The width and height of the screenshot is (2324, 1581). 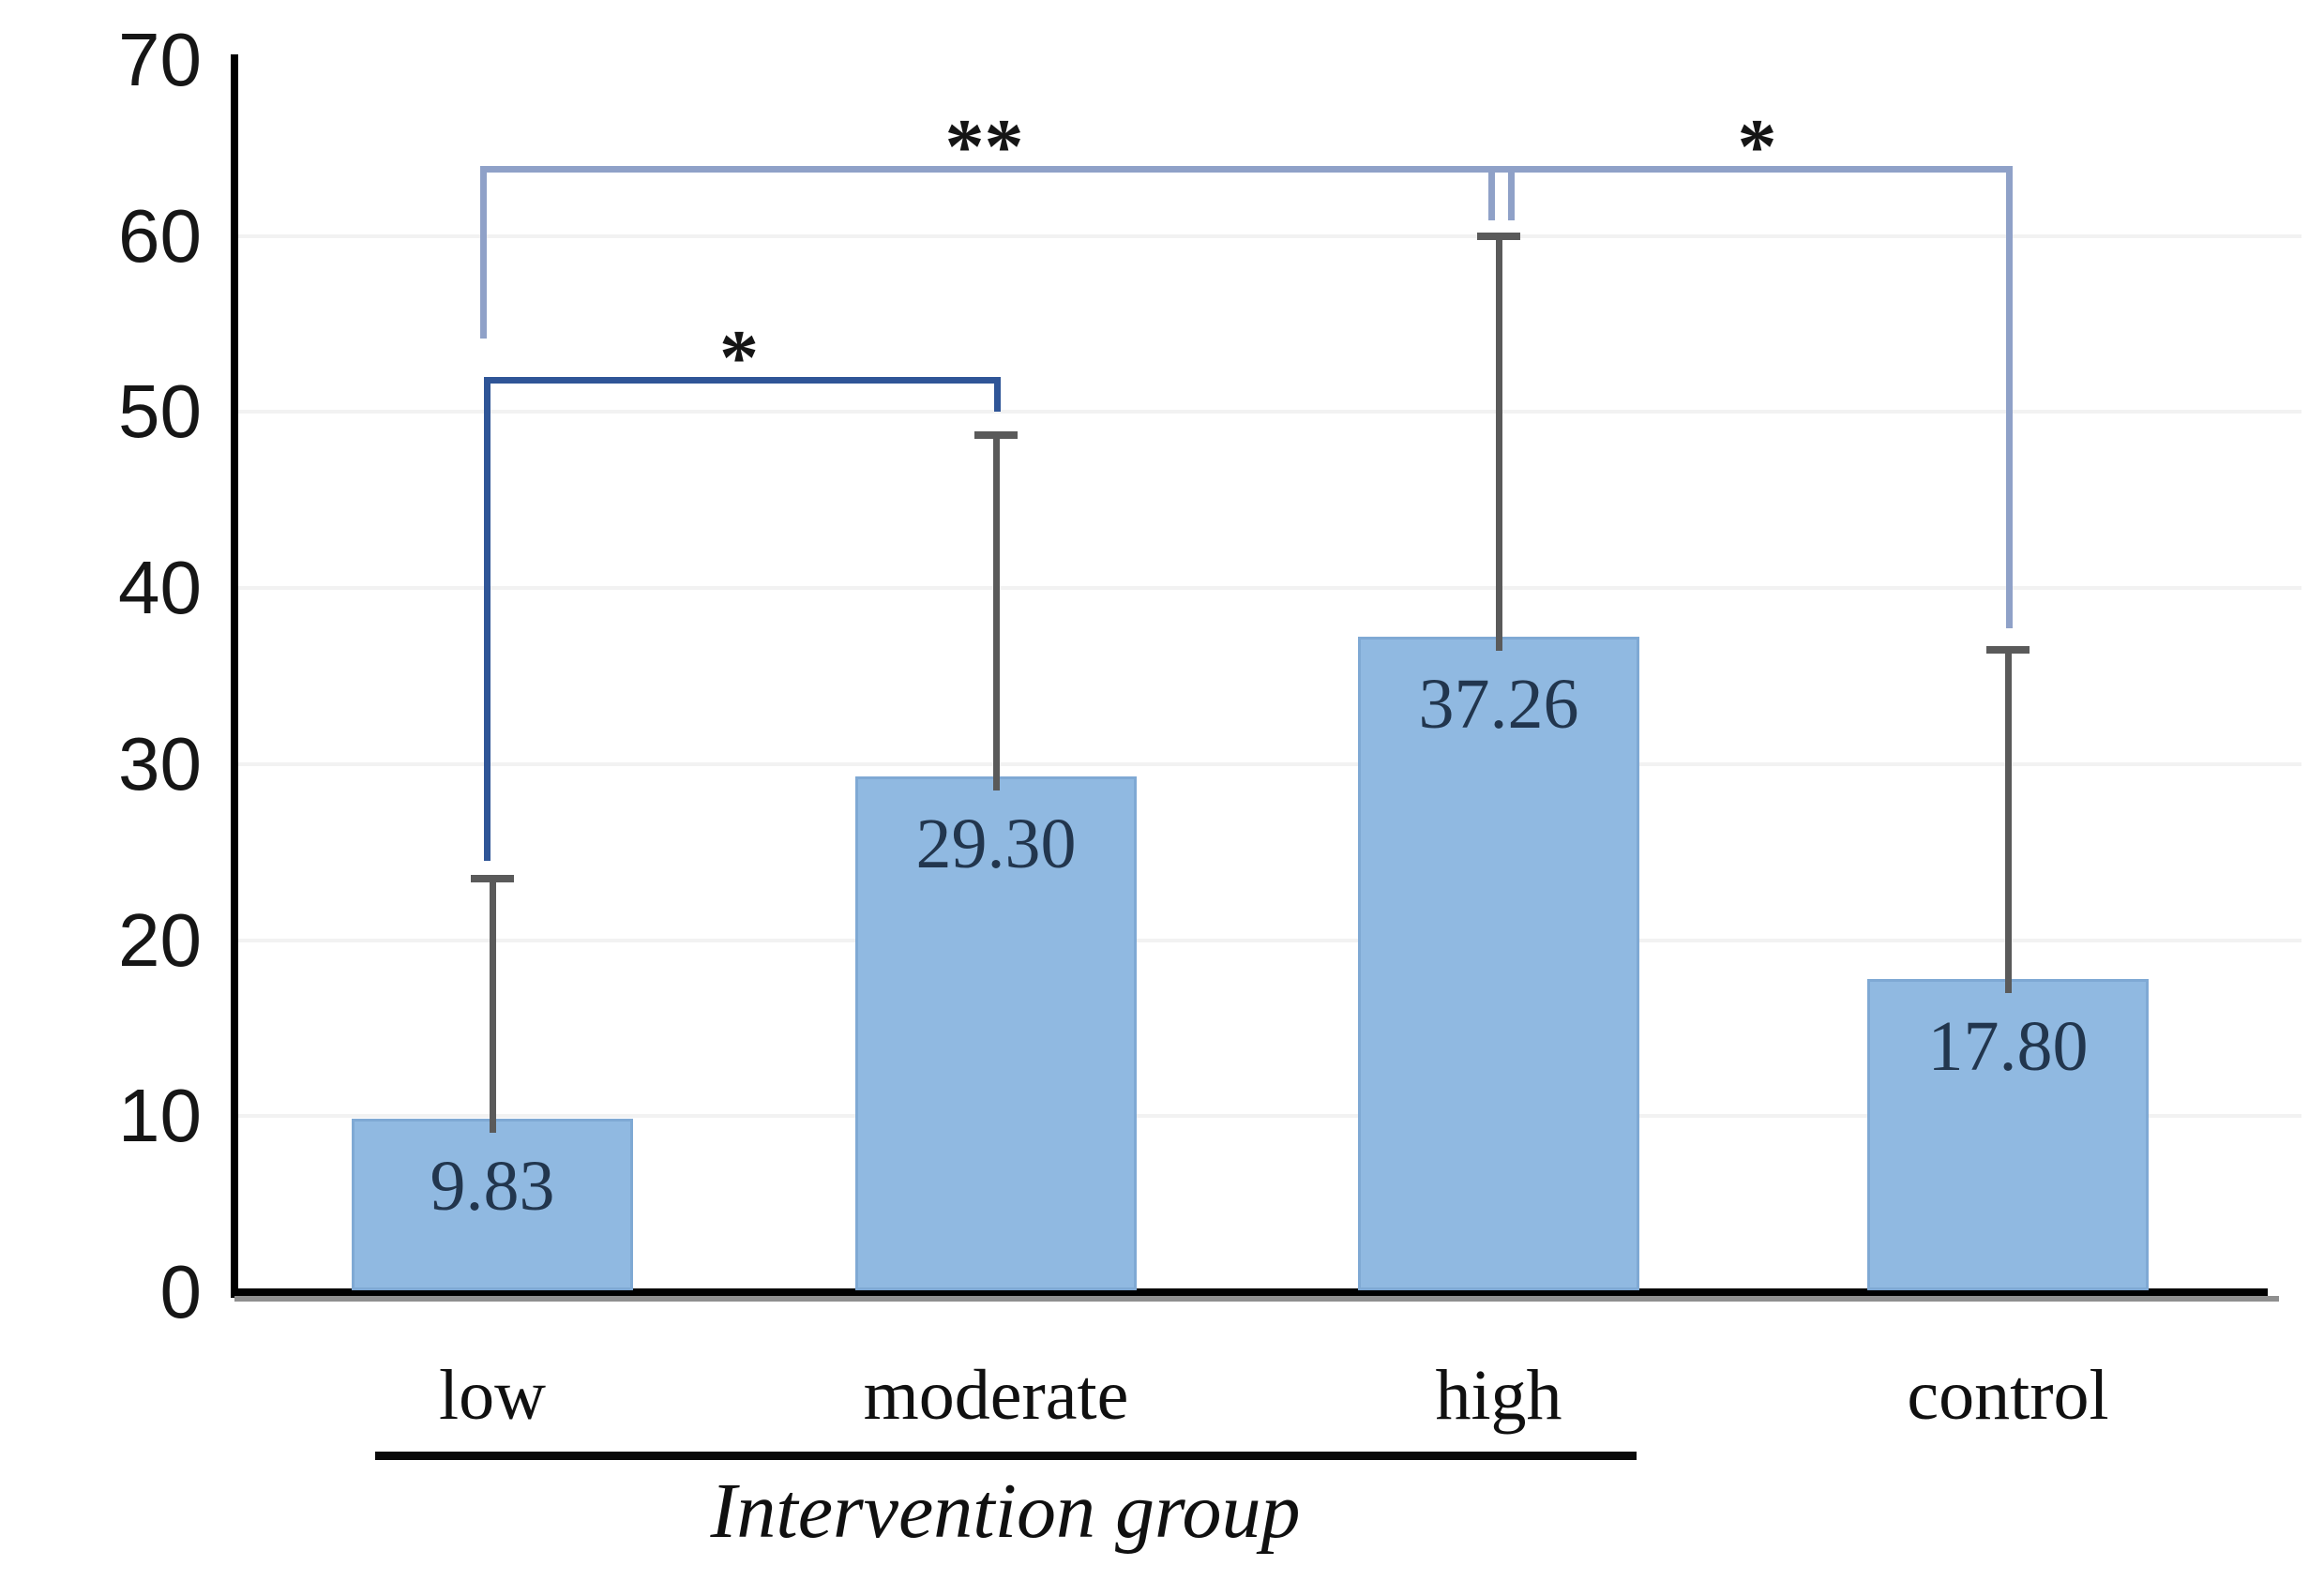 What do you see at coordinates (996, 1032) in the screenshot?
I see `bar-moderate` at bounding box center [996, 1032].